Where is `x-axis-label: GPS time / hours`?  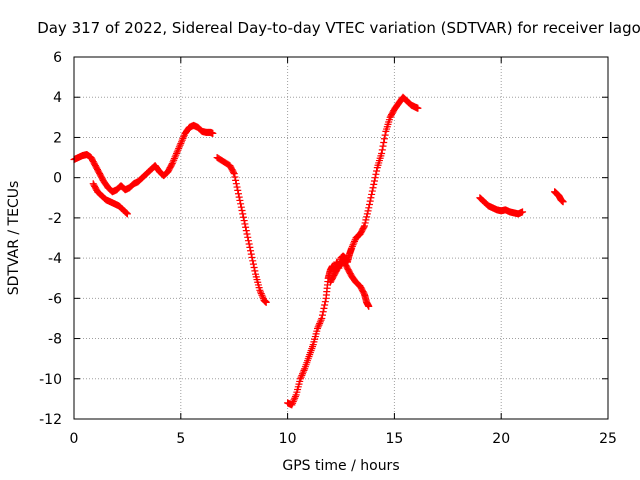 x-axis-label: GPS time / hours is located at coordinates (340, 466).